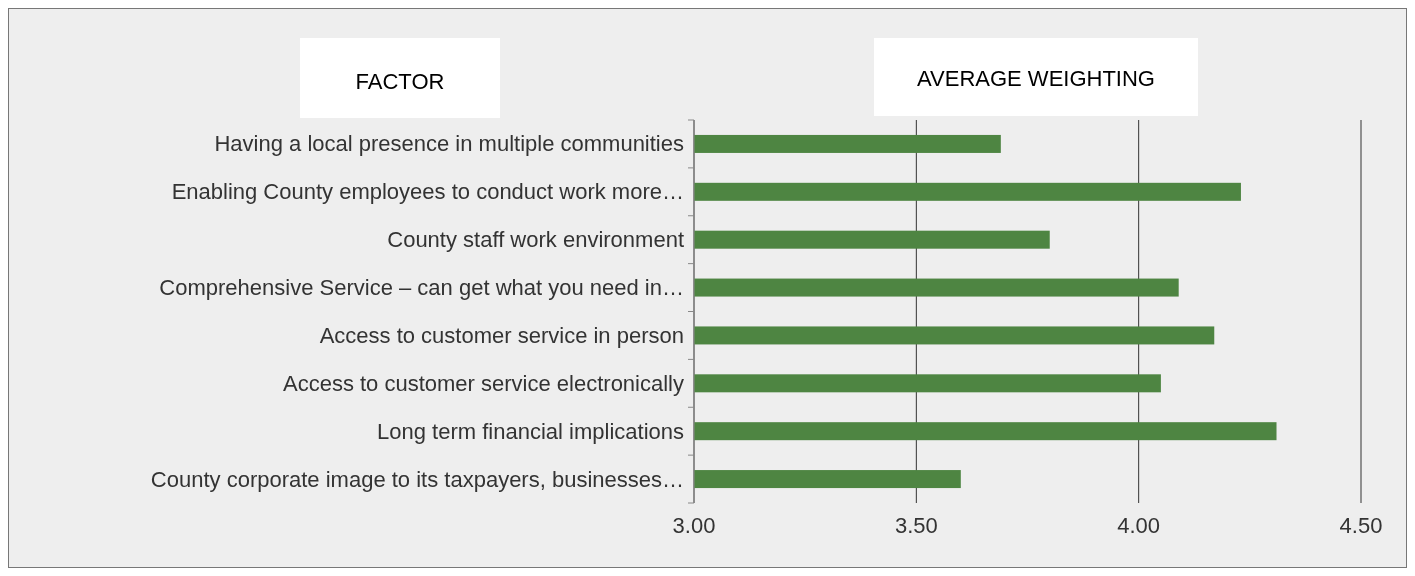  I want to click on x-tick-label: 3.00, so click(694, 525).